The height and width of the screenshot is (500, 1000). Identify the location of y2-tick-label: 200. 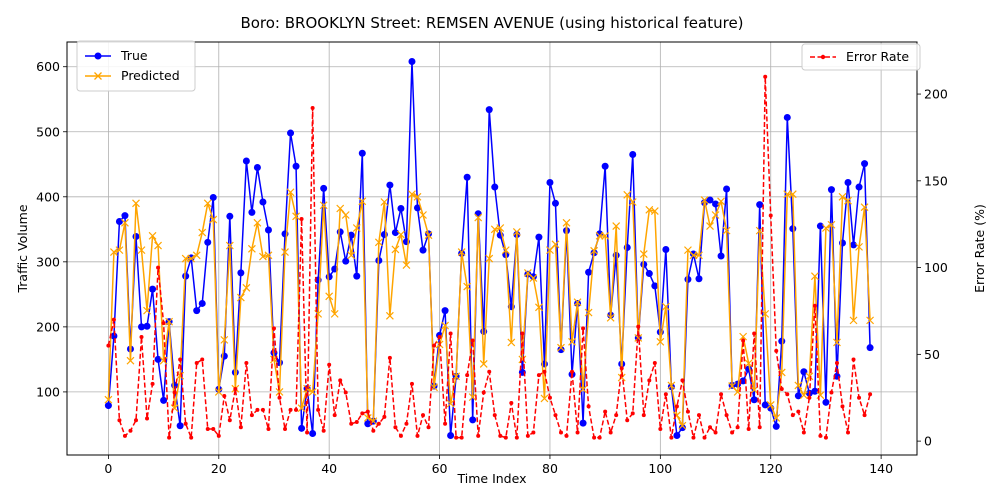
(936, 94).